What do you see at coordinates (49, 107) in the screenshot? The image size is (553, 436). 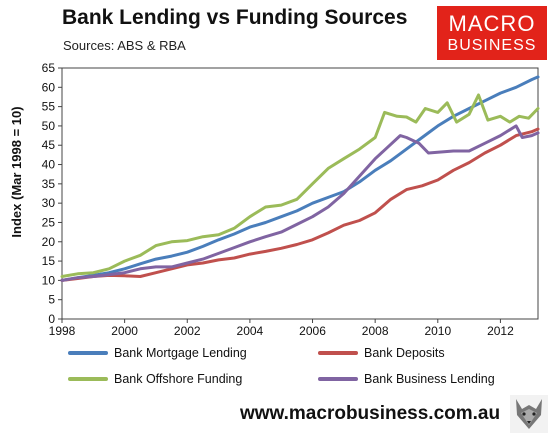 I see `y-tick-label: 55` at bounding box center [49, 107].